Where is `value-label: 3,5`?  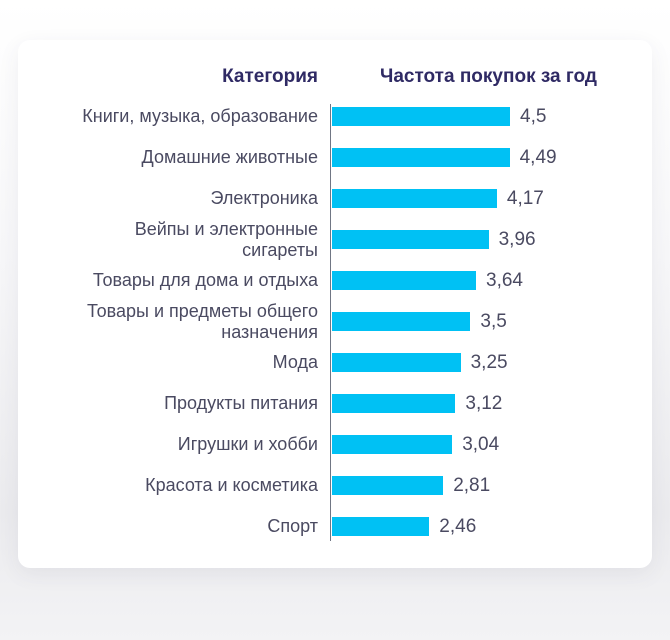 value-label: 3,5 is located at coordinates (493, 321).